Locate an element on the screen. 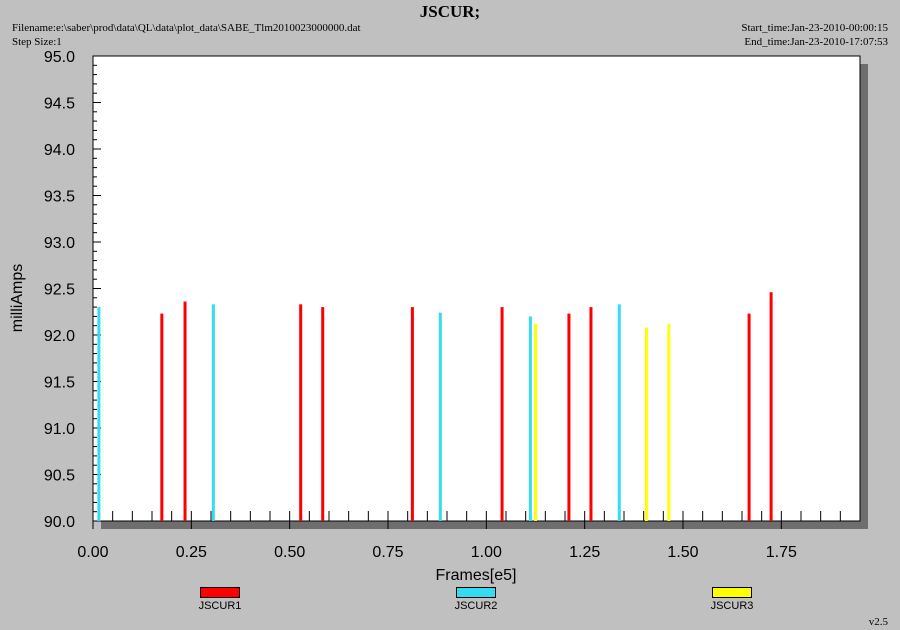 The height and width of the screenshot is (630, 900). x-axis-label: Frames[e5] is located at coordinates (476, 575).